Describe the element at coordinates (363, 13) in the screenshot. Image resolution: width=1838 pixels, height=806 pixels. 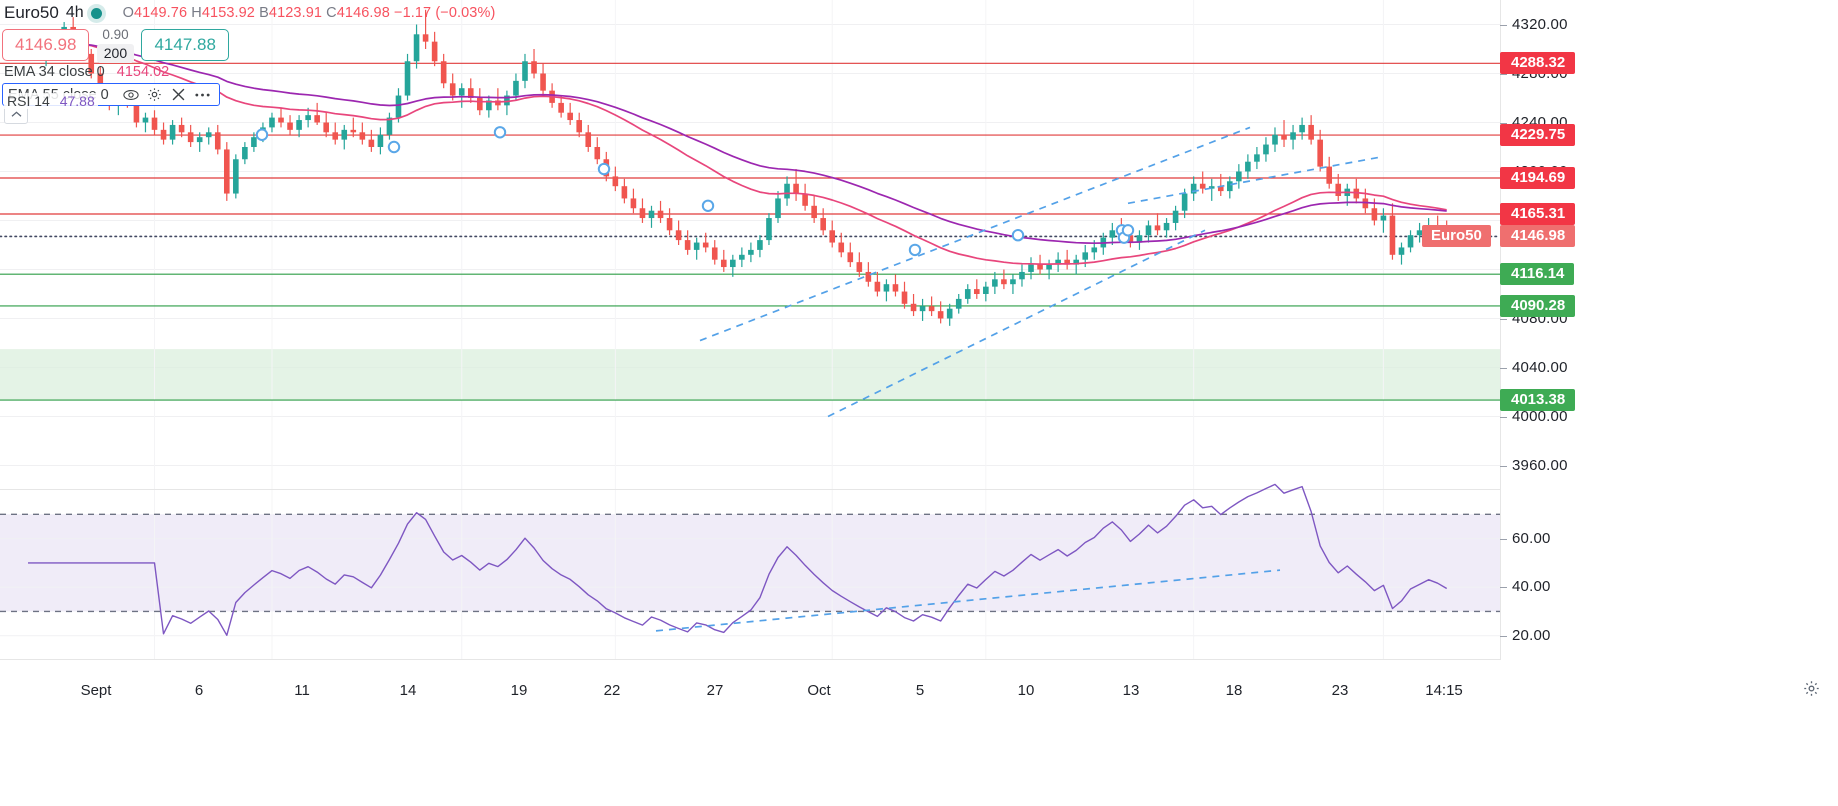
I see `close-value: 4146.98` at that location.